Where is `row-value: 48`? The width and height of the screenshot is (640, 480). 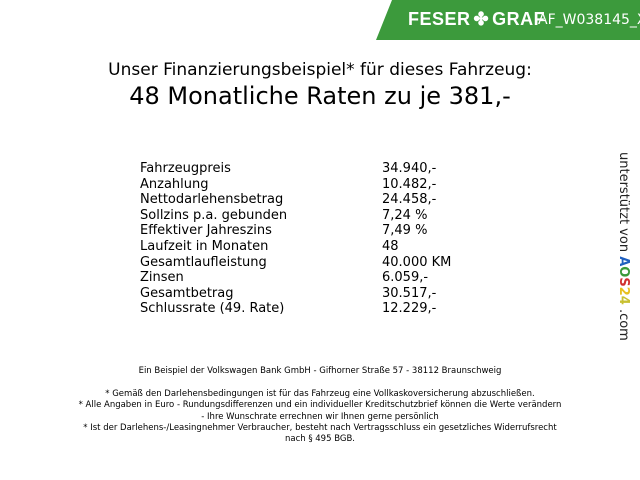 row-value: 48 is located at coordinates (390, 246).